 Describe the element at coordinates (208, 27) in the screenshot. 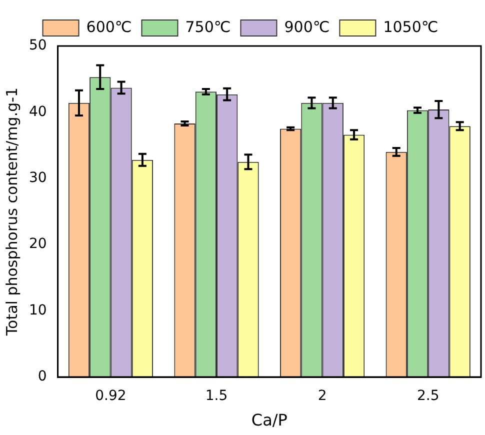

I see `legend-label: 750℃` at that location.